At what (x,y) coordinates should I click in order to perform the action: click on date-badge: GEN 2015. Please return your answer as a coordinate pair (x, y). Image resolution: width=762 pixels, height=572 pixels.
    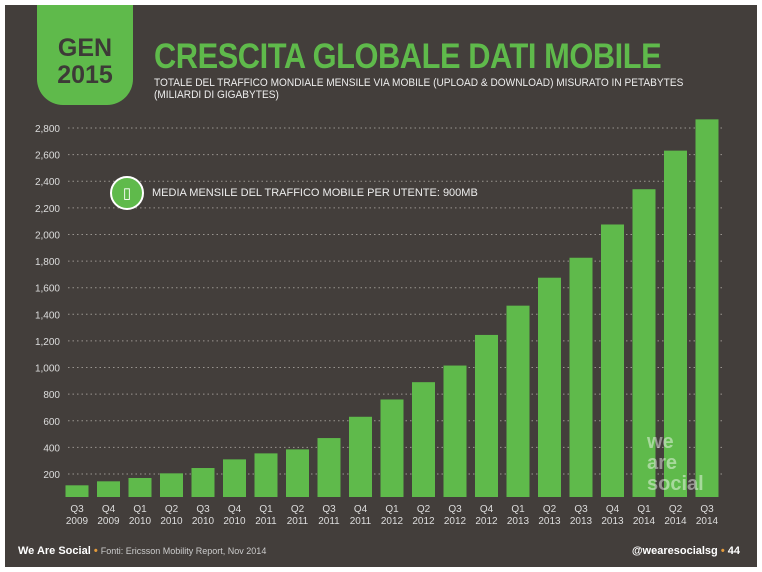
    Looking at the image, I should click on (85, 55).